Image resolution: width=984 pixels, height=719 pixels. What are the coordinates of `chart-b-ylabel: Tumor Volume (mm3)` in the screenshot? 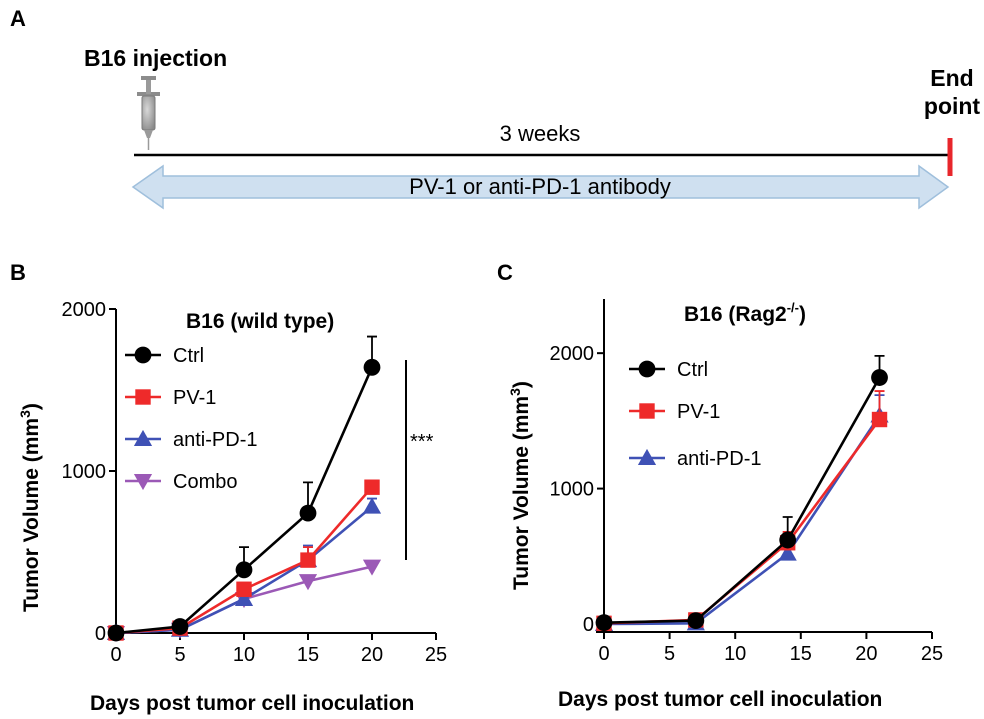 It's located at (30, 507).